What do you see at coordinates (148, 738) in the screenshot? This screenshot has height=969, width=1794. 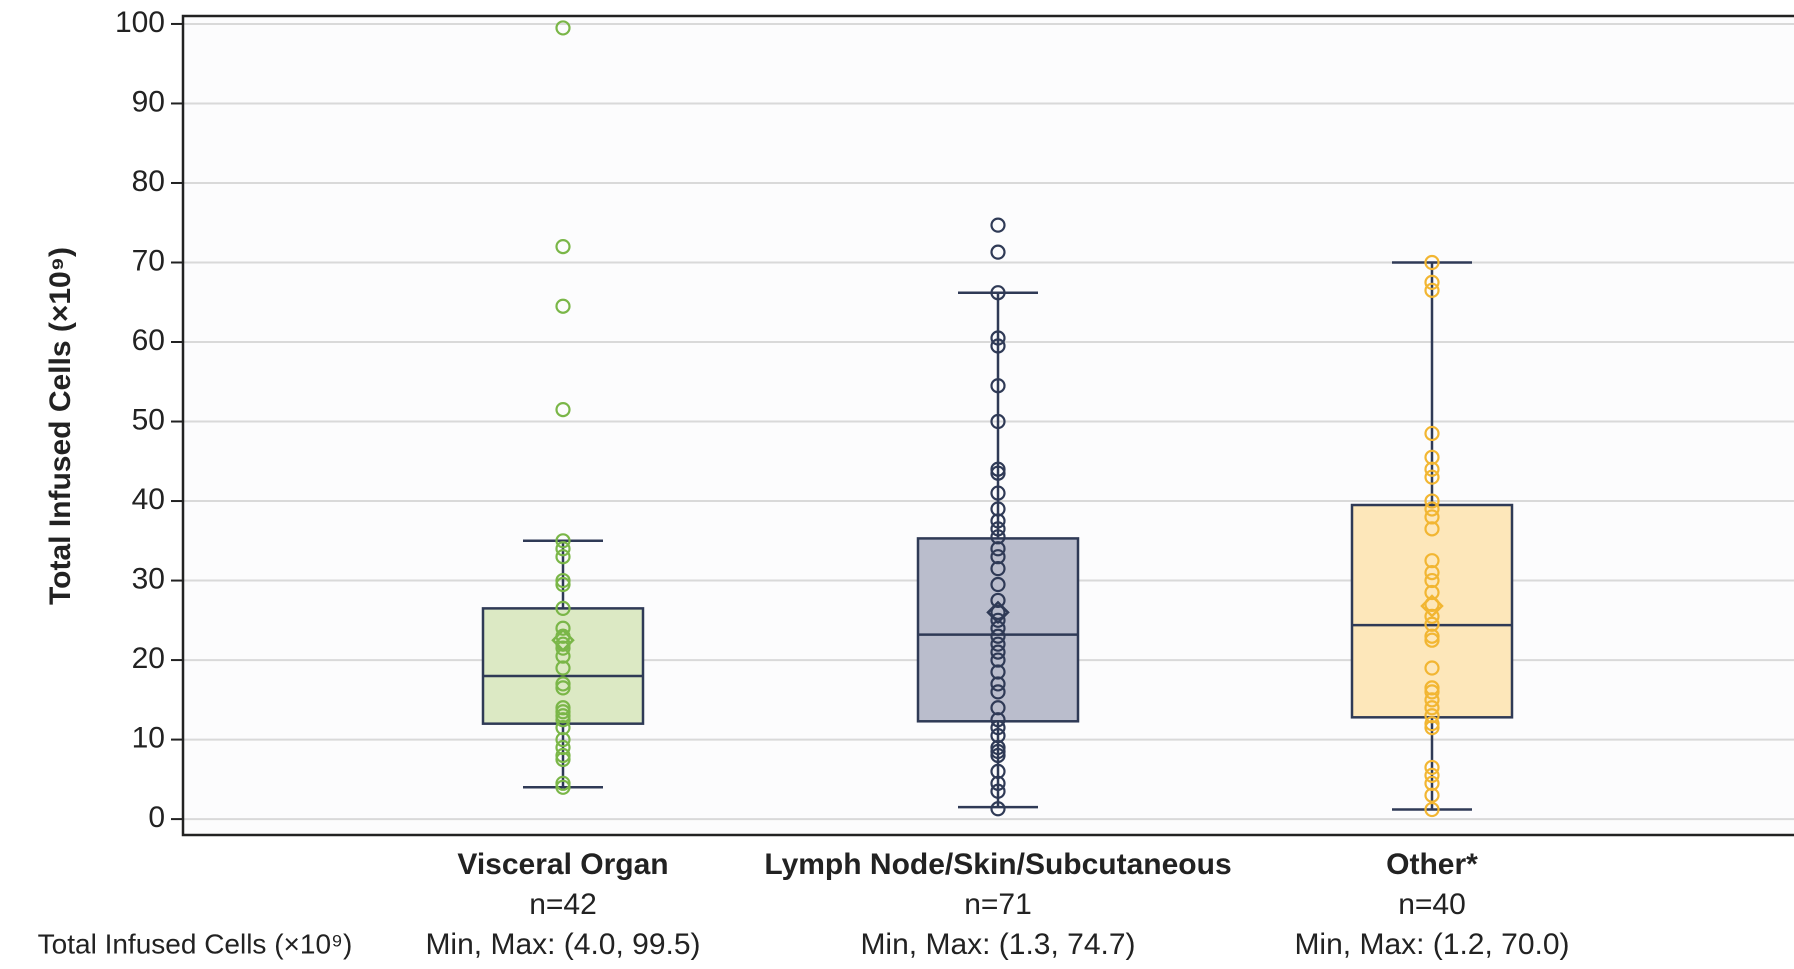 I see `y-tick-label: 10` at bounding box center [148, 738].